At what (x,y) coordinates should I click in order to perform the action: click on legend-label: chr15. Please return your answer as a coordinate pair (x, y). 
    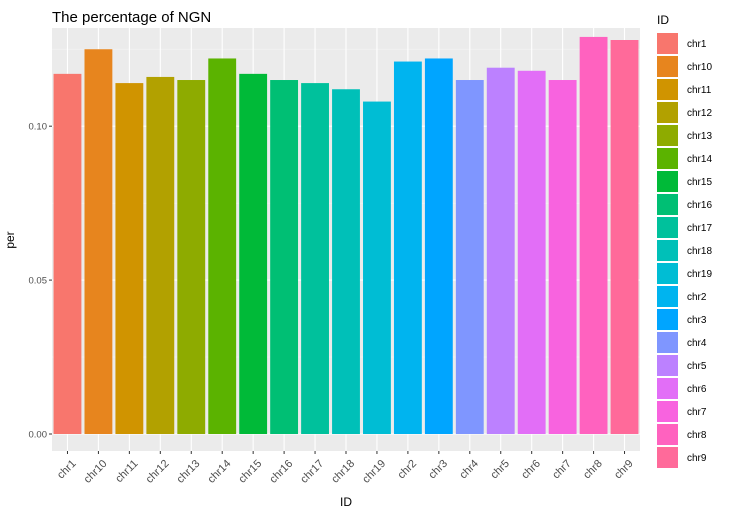
    Looking at the image, I should click on (699, 182).